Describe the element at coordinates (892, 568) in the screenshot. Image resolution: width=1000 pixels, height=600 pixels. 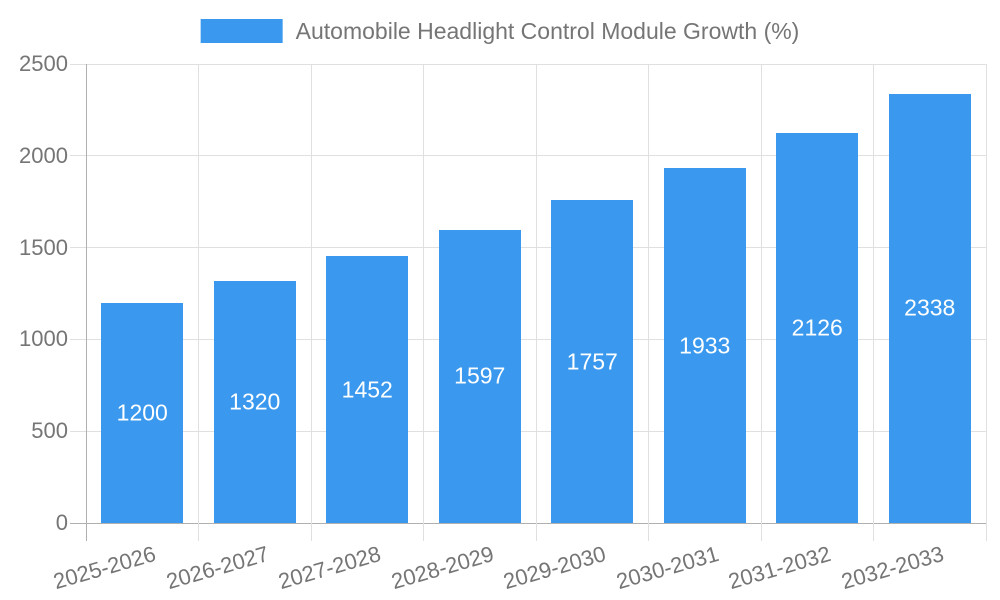
I see `x-tick-label: 2032-2033` at that location.